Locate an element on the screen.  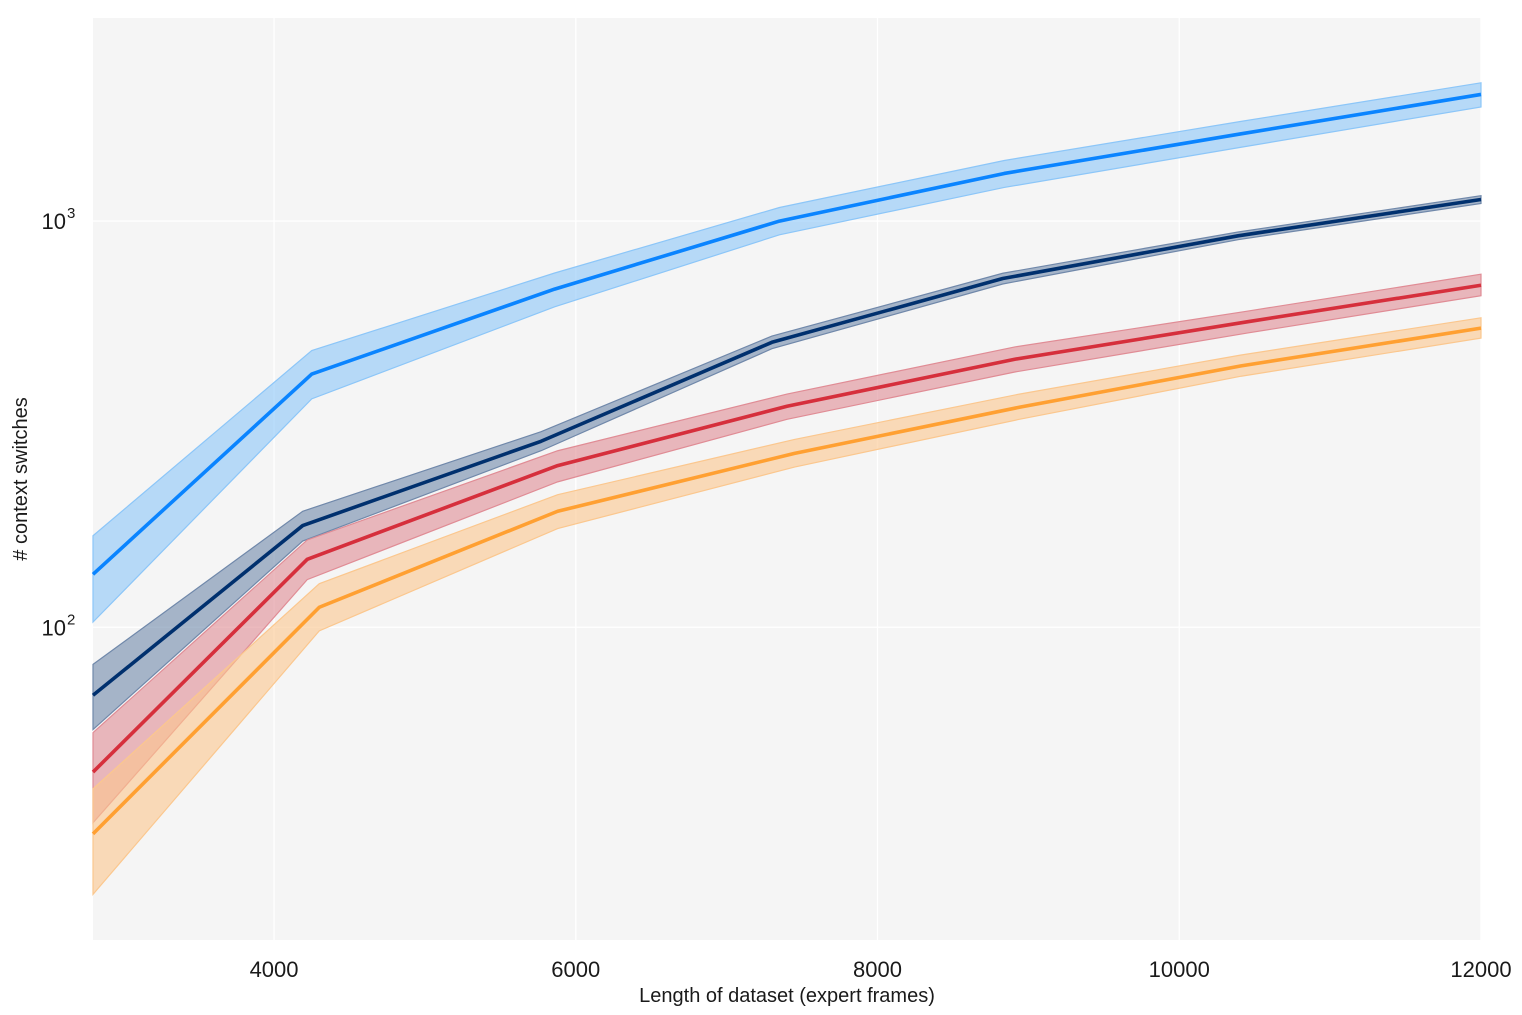
x-axis-ticks: 4000 6000 8000 10000 12000 is located at coordinates (881, 969).